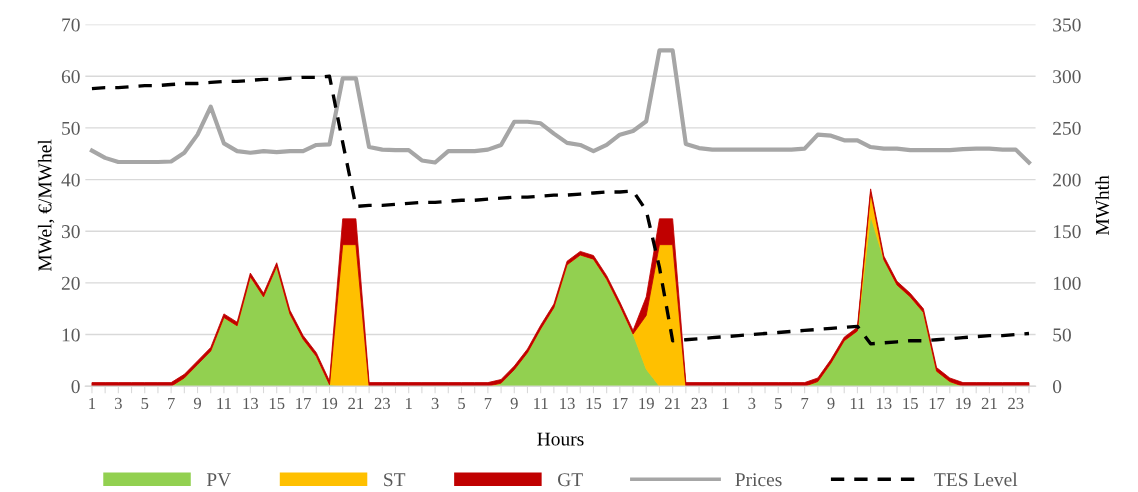 The height and width of the screenshot is (492, 1138). Describe the element at coordinates (1102, 205) in the screenshot. I see `y2-axis-title: MWhth` at that location.